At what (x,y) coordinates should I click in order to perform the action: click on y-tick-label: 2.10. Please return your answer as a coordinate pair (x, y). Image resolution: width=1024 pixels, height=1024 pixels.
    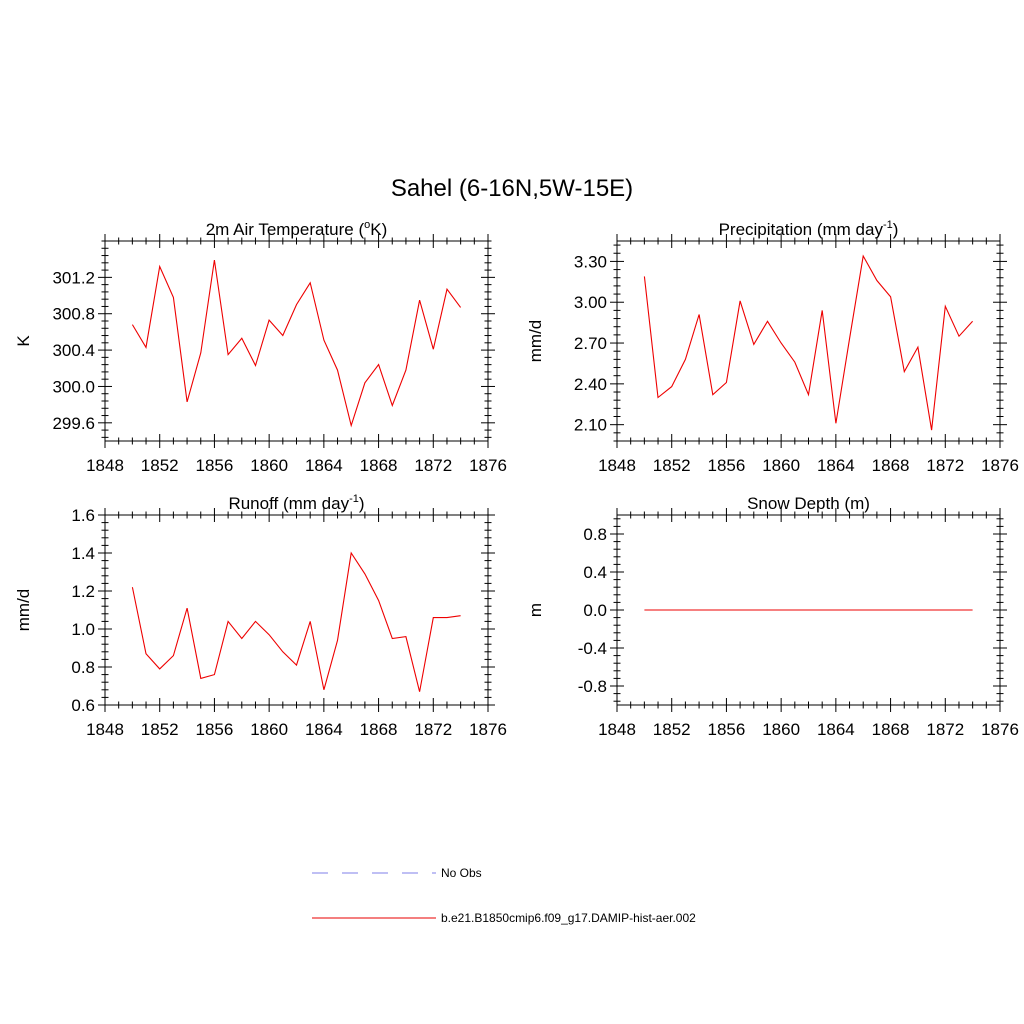
    Looking at the image, I should click on (590, 425).